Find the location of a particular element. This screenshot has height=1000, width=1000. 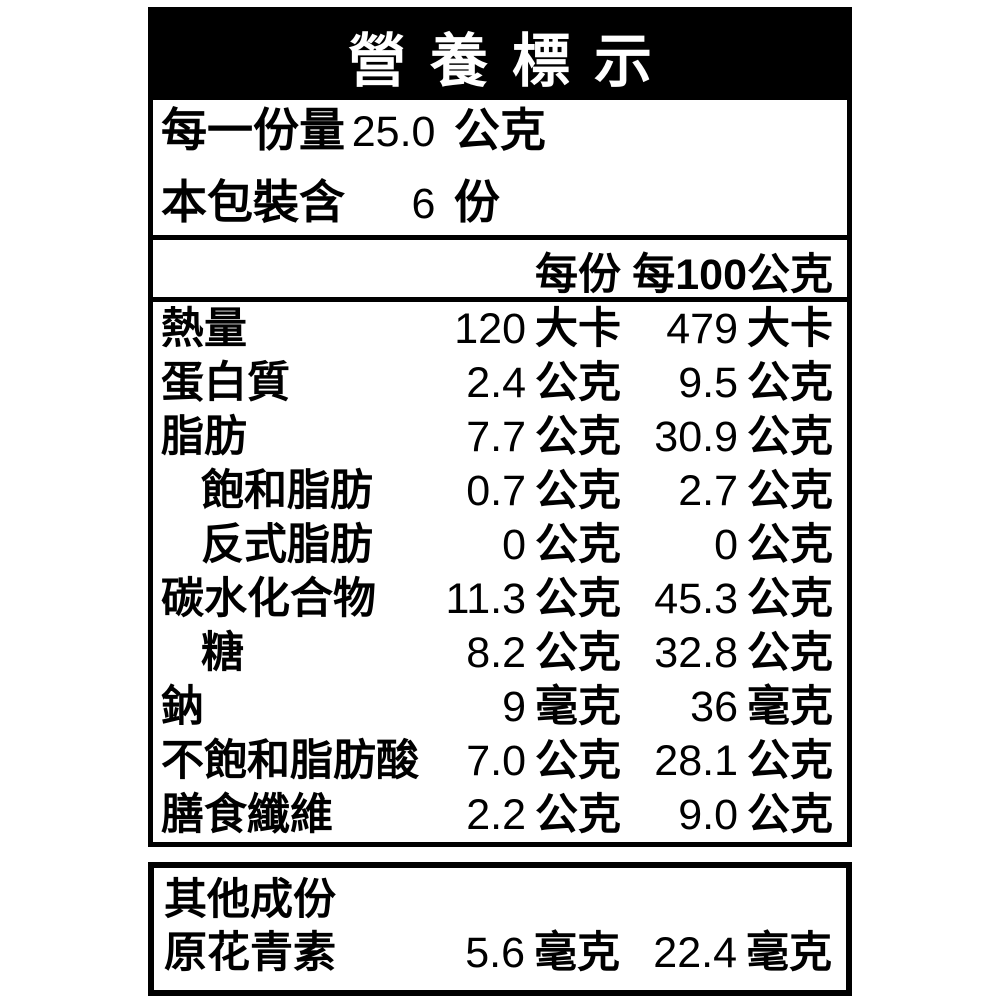

serving-info: 每一份量 25.0 公克 本包裝含 6 份 is located at coordinates (500, 167).